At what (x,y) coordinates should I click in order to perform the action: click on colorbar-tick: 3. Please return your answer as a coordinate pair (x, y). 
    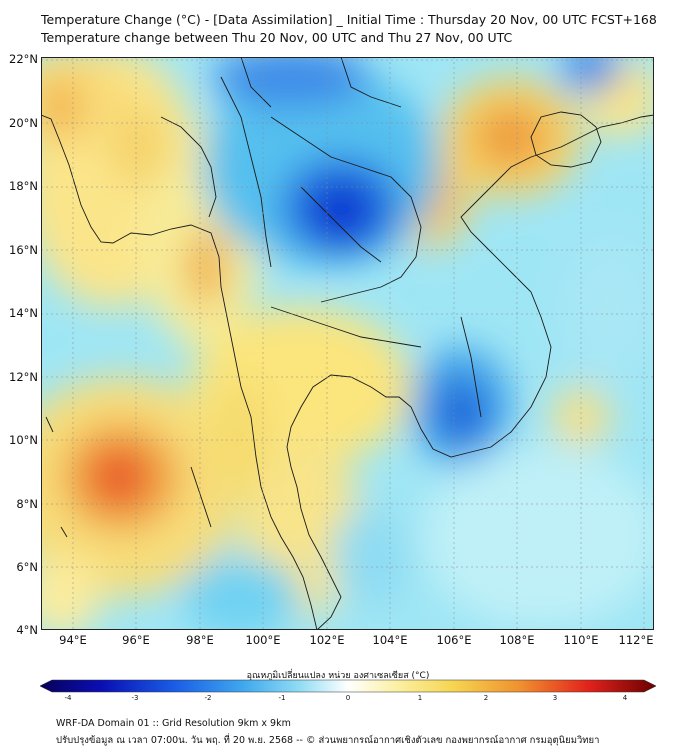
    Looking at the image, I should click on (555, 698).